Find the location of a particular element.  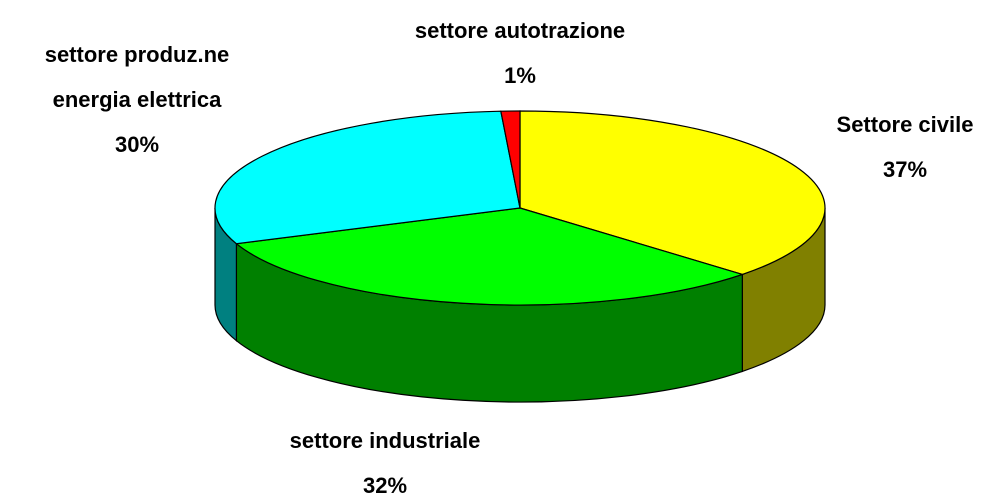

slice-label: settore produz.ne energia elettrica 30% is located at coordinates (137, 99).